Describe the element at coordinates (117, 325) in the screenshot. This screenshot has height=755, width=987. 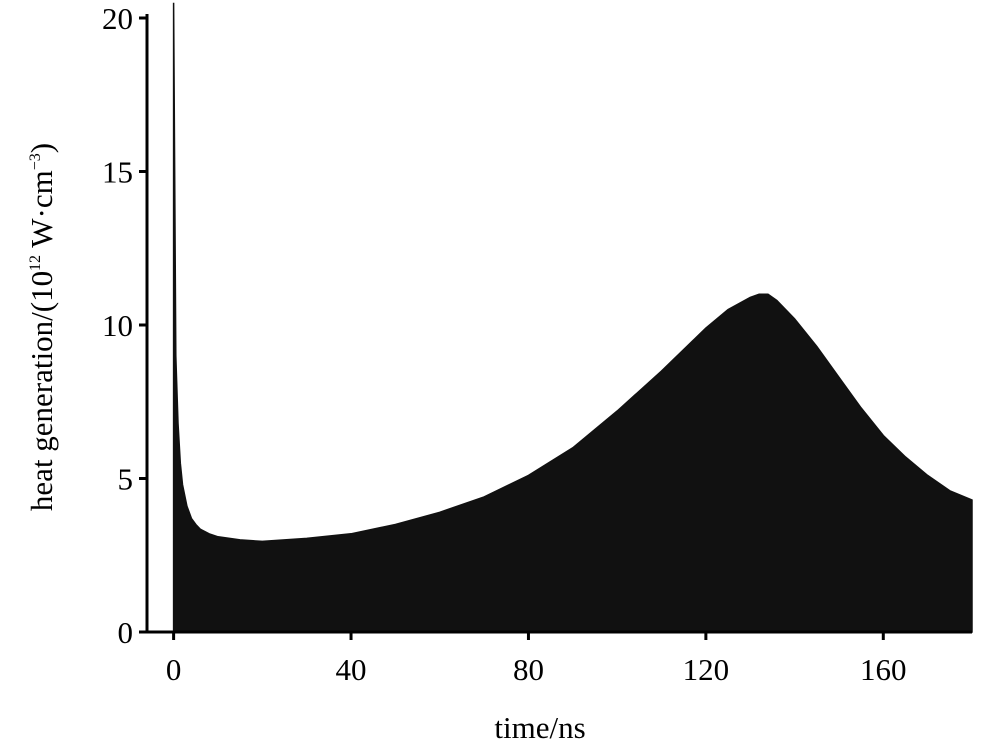
I see `y-tick-label-10: 10` at that location.